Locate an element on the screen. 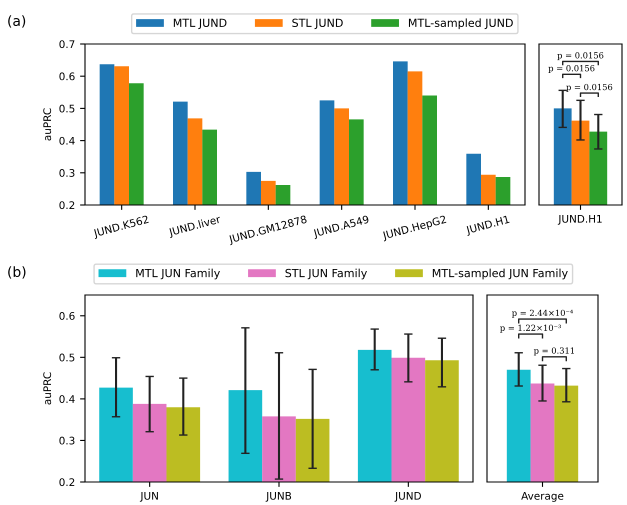 The image size is (627, 505). x-tick-label: Average is located at coordinates (542, 497).